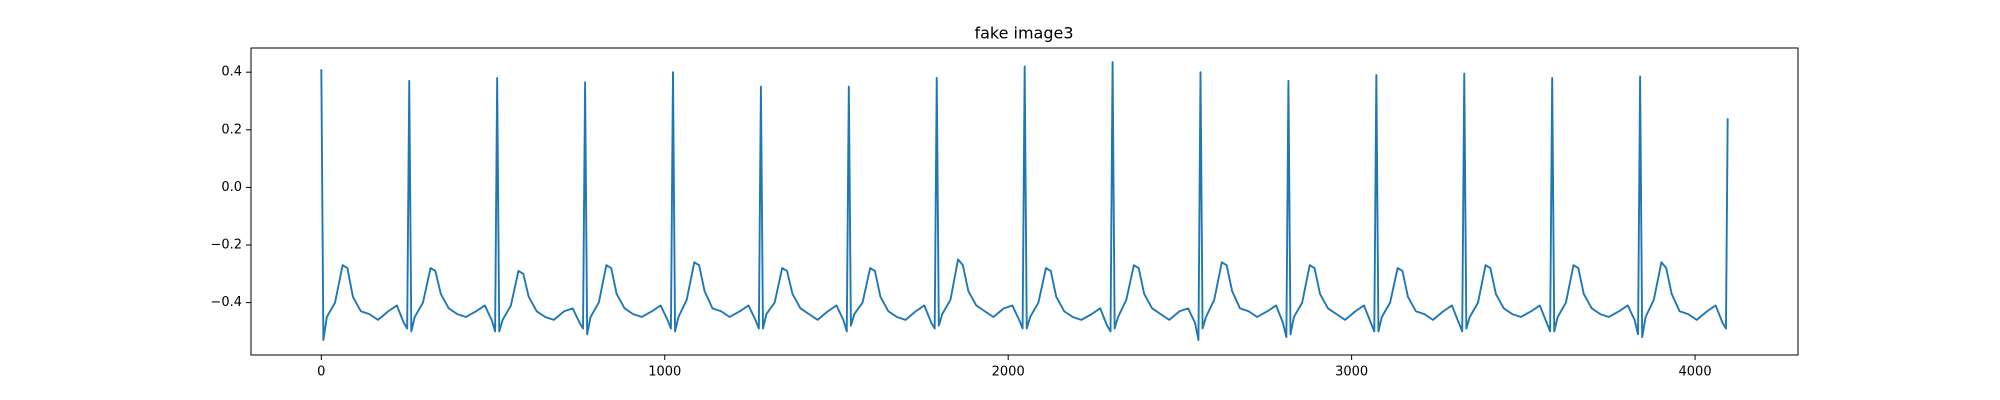  I want to click on x-tick-label: 1000, so click(664, 372).